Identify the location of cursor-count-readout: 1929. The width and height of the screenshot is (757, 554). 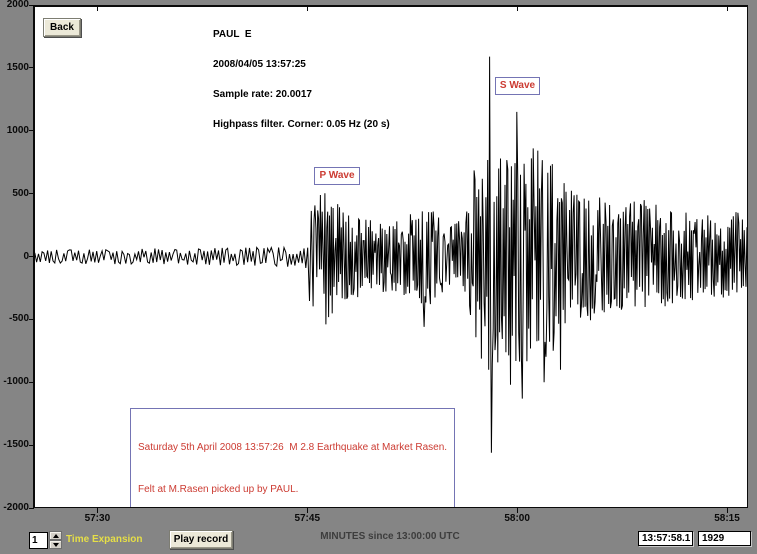
(724, 538).